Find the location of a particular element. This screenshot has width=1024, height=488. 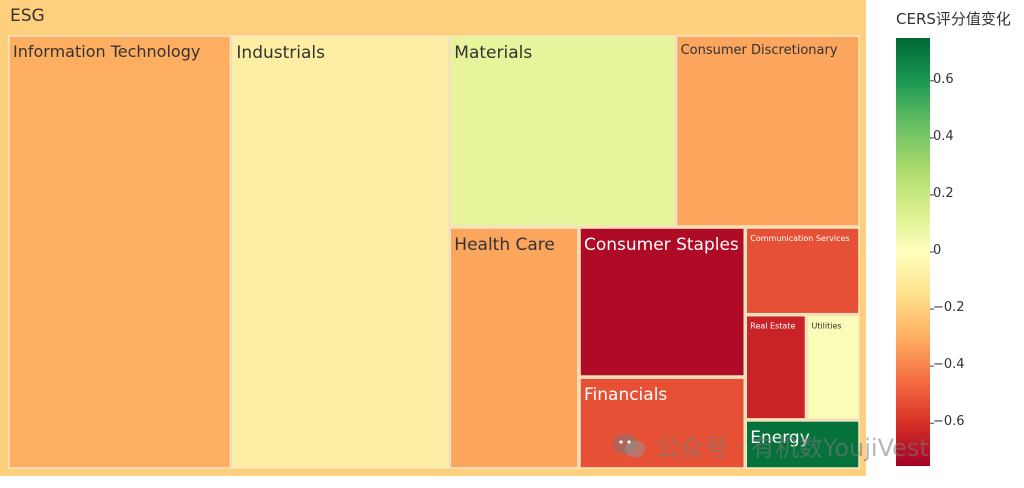

colorbar-tick-label: −0.6 is located at coordinates (949, 422).